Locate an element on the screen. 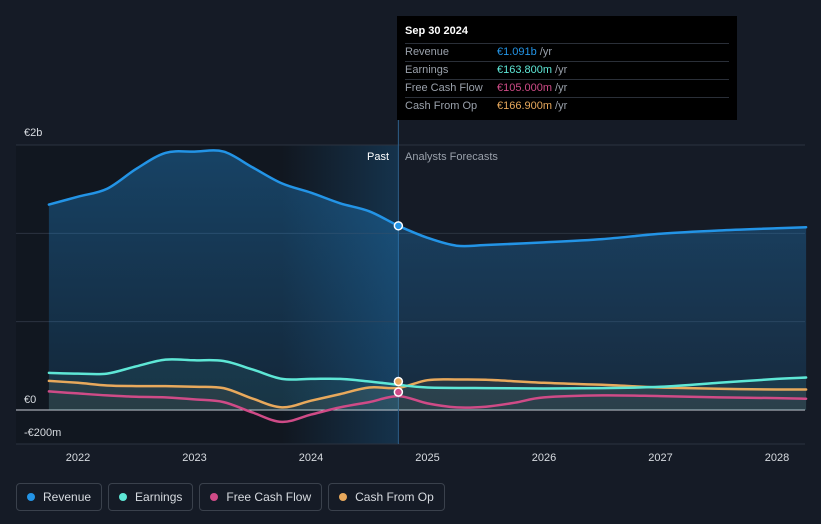 Image resolution: width=821 pixels, height=524 pixels. tooltip-label: Revenue is located at coordinates (427, 52).